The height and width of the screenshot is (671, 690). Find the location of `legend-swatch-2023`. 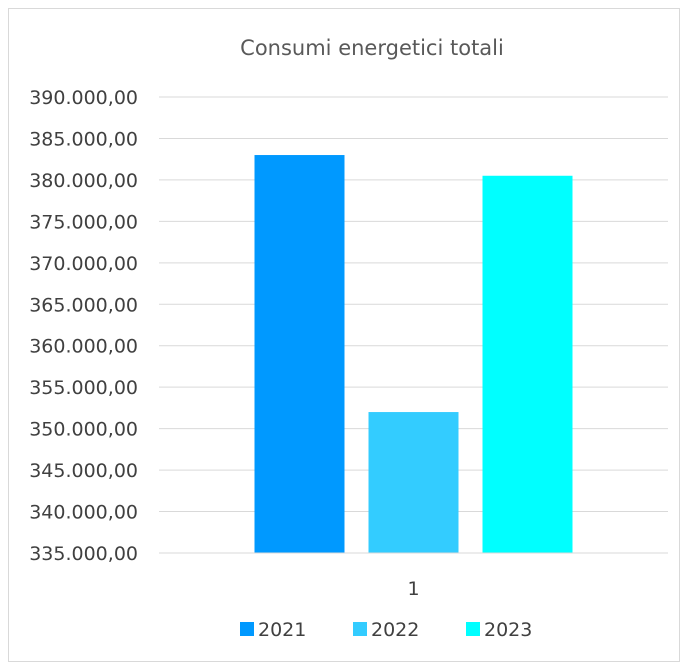

legend-swatch-2023 is located at coordinates (473, 629).